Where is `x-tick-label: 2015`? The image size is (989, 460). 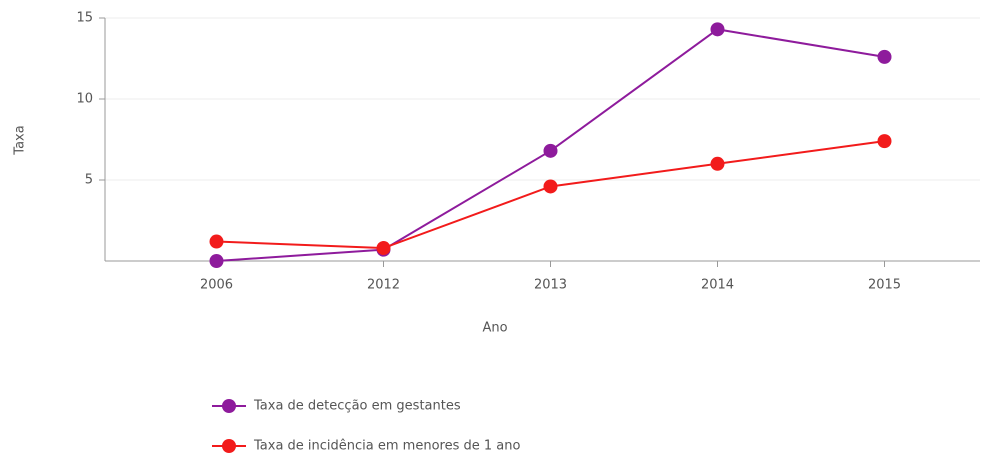 x-tick-label: 2015 is located at coordinates (884, 285).